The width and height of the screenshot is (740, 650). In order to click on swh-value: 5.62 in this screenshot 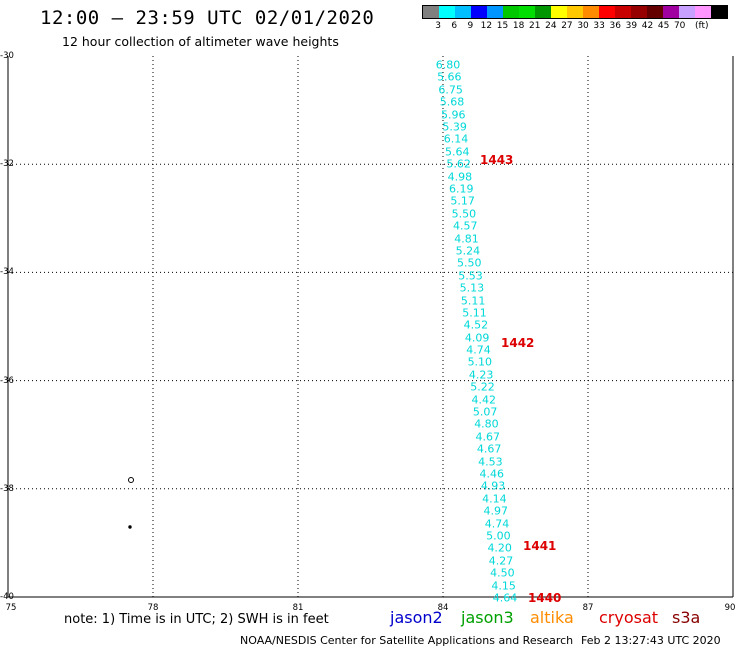, I will do `click(458, 164)`.